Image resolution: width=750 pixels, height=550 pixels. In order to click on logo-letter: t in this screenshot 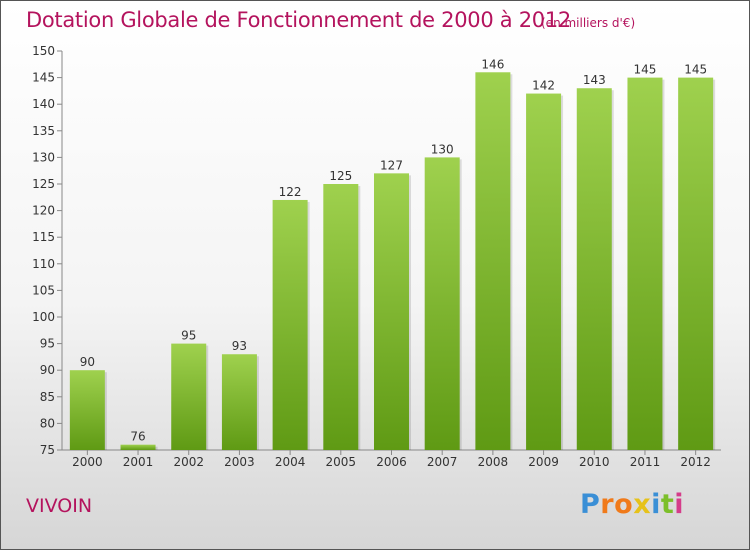, I will do `click(667, 504)`.